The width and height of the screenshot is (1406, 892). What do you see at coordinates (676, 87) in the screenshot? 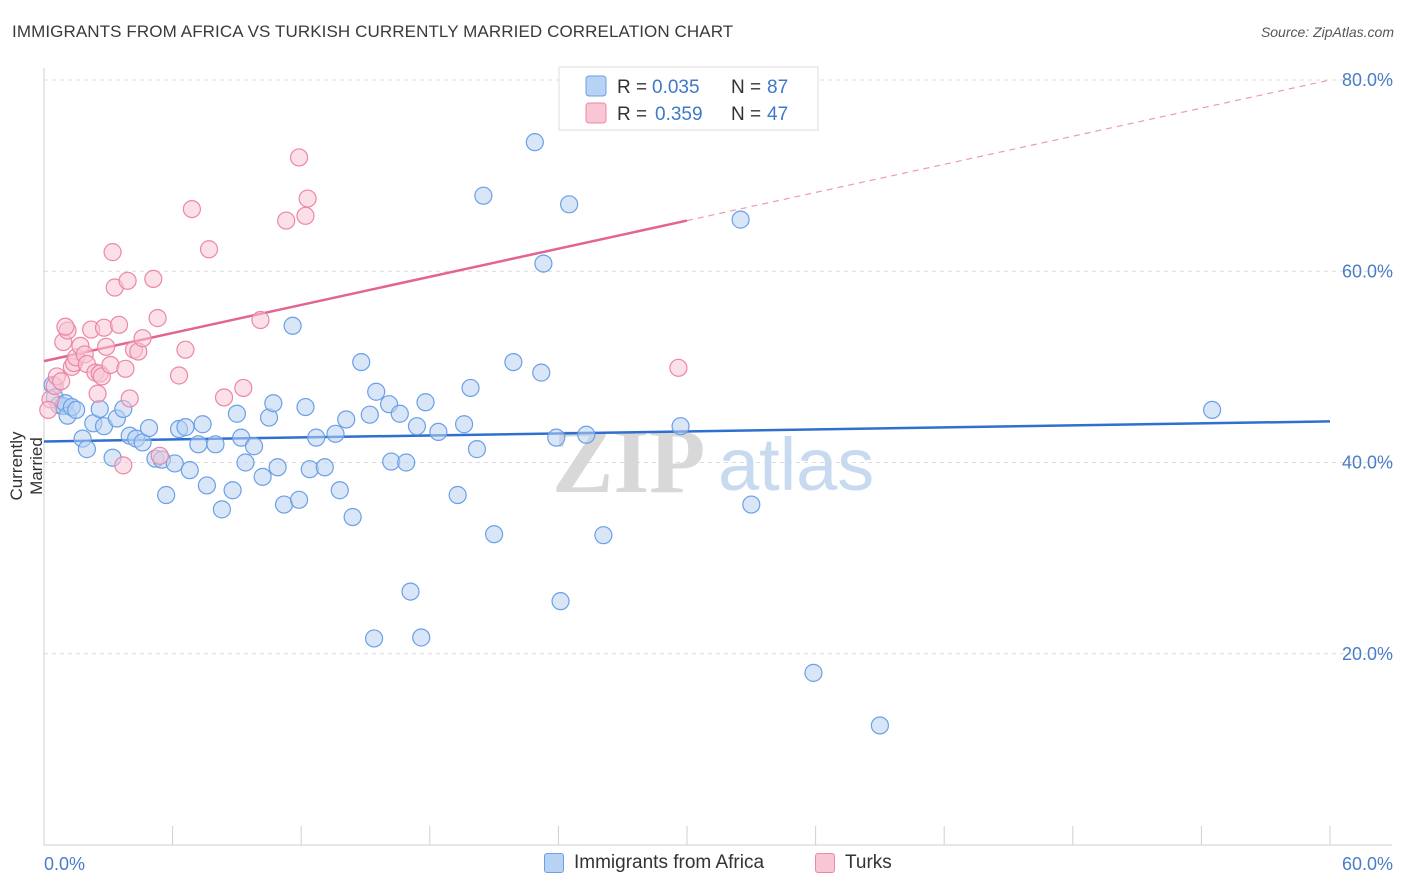
I see `legend-r-value-africa: 0.035` at bounding box center [676, 87].